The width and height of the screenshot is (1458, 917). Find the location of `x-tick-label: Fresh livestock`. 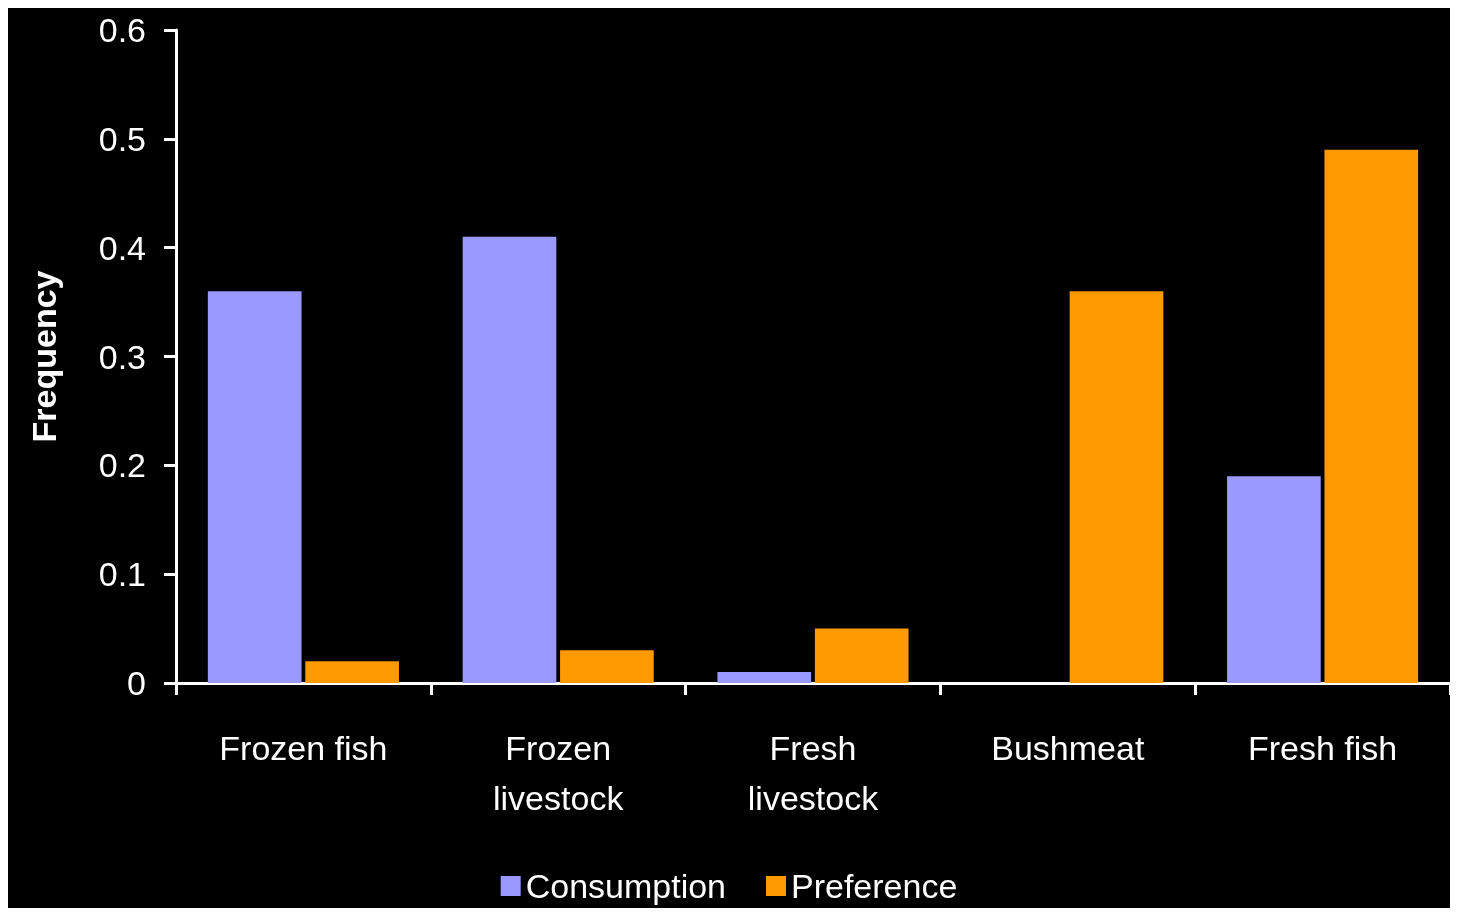

x-tick-label: Fresh livestock is located at coordinates (813, 773).